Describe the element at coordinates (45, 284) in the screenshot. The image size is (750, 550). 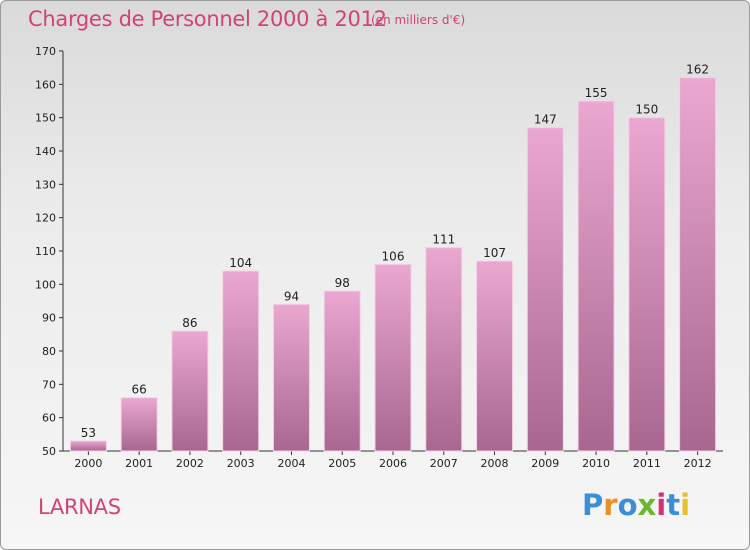
I see `y-tick-label: 100` at that location.